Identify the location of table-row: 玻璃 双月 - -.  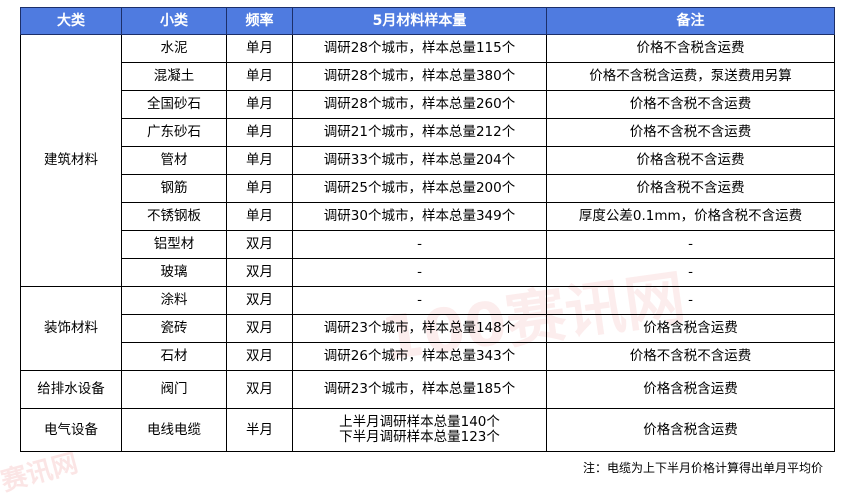
(428, 272).